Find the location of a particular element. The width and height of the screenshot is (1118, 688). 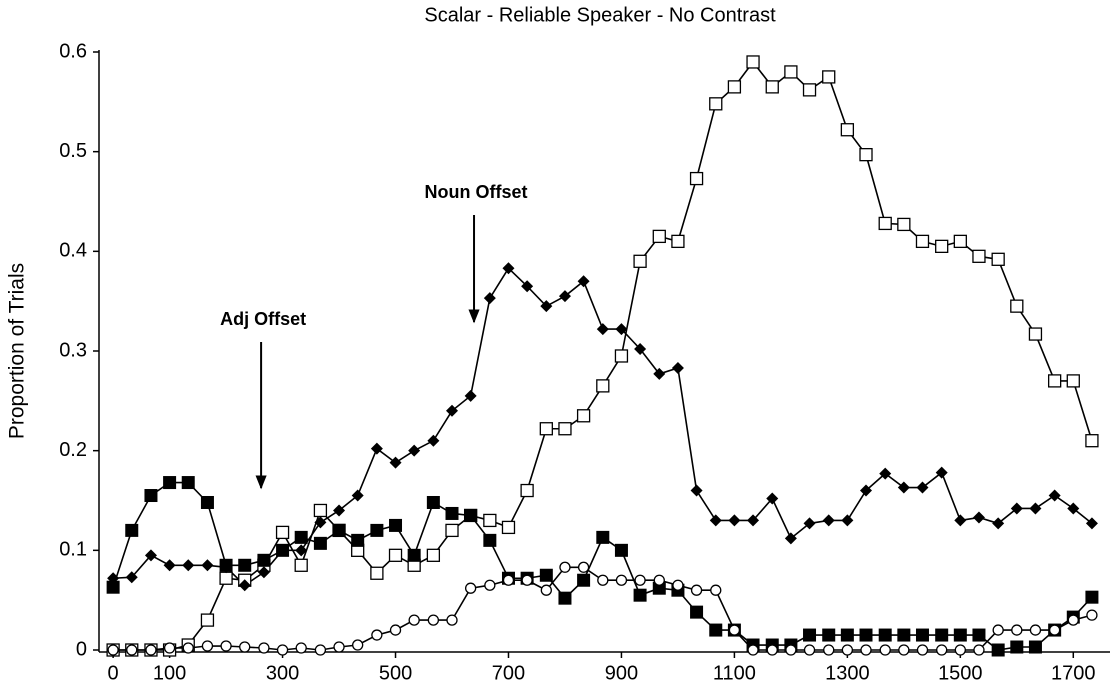

x-tick-label: 500 is located at coordinates (395, 673).